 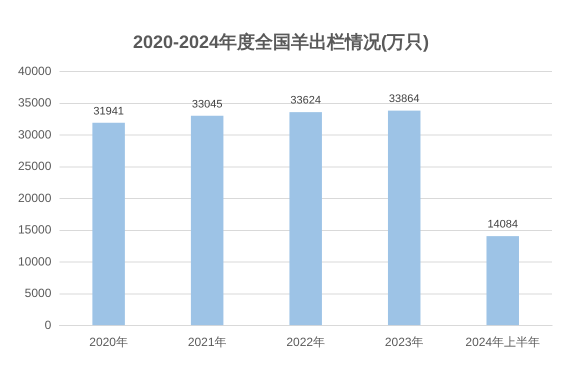 What do you see at coordinates (502, 224) in the screenshot?
I see `data-label: 14084` at bounding box center [502, 224].